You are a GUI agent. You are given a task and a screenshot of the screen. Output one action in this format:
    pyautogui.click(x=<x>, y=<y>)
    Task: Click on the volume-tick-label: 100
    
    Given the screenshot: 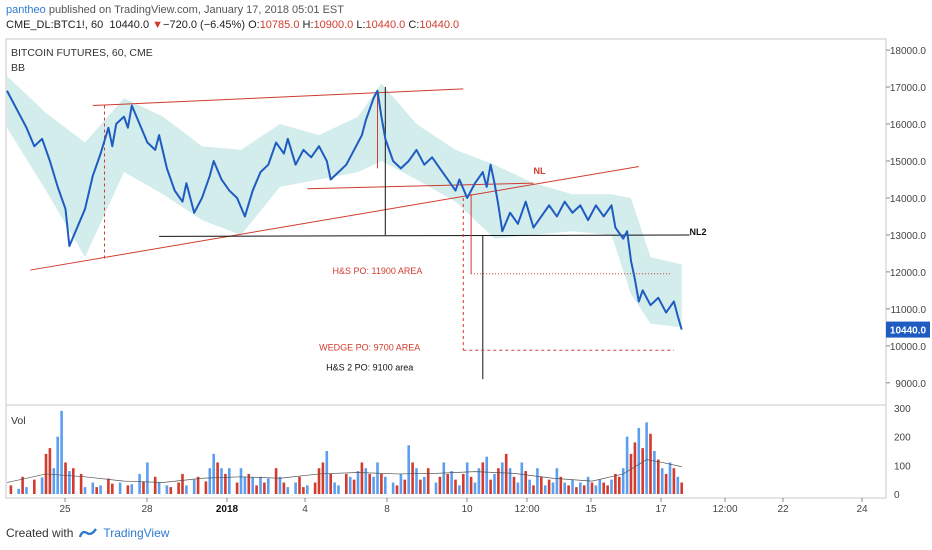 What is the action you would take?
    pyautogui.click(x=902, y=466)
    